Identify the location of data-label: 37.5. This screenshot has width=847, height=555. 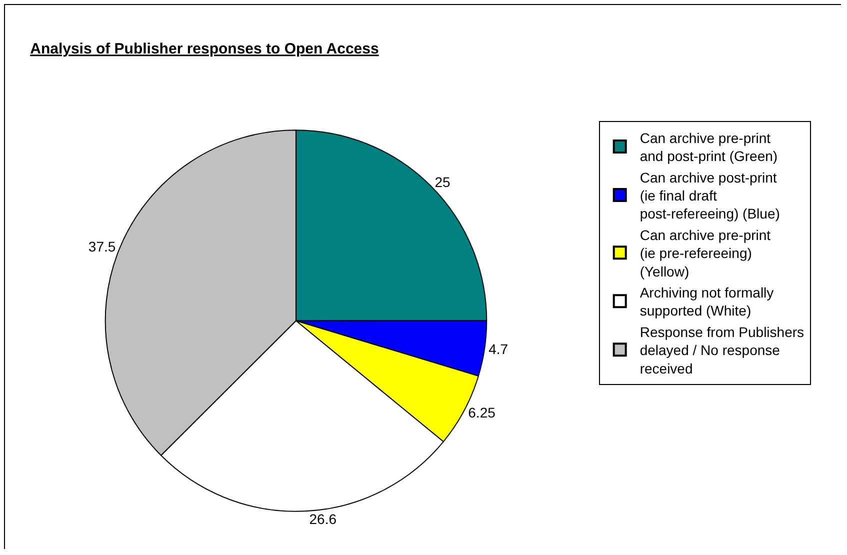
(102, 246).